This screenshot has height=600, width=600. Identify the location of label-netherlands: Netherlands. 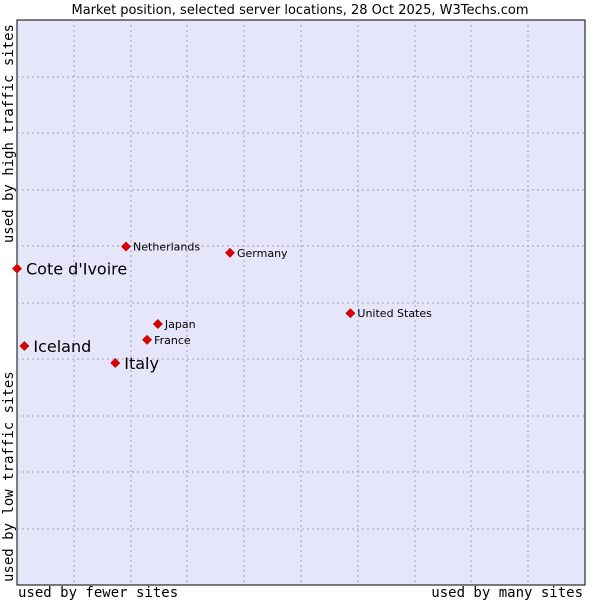
(166, 247).